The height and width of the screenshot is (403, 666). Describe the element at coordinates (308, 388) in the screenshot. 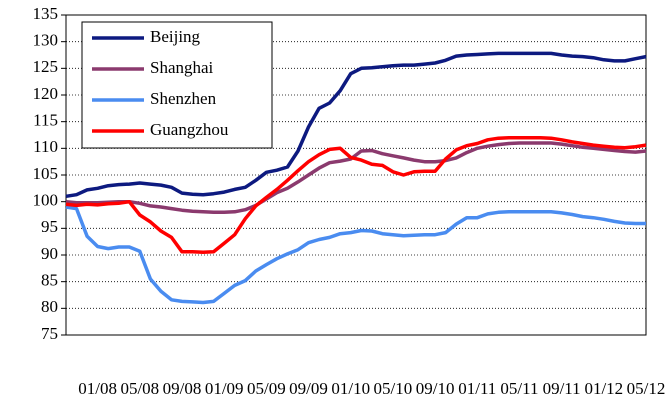

I see `x-tick-label: 09/09` at that location.